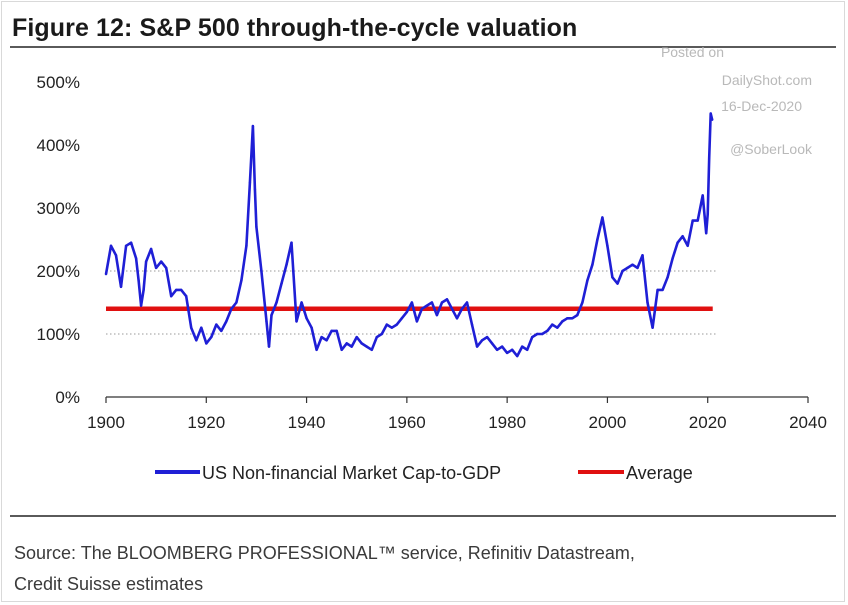 This screenshot has width=848, height=605. What do you see at coordinates (58, 271) in the screenshot?
I see `y-tick-label: 200%` at bounding box center [58, 271].